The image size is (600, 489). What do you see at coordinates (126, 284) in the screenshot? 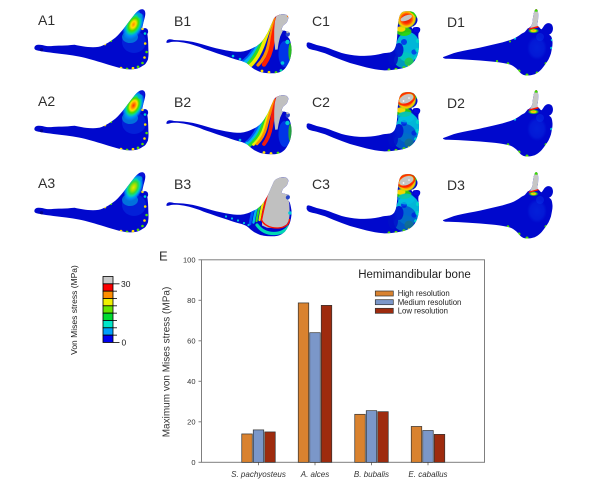
I see `svg-text: 30` at bounding box center [126, 284].